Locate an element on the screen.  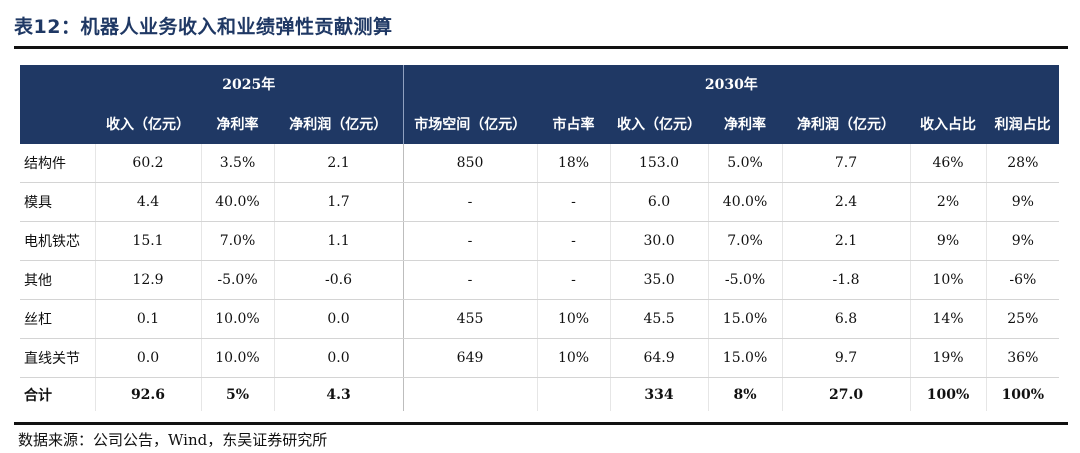
table-cell: 334 is located at coordinates (659, 394).